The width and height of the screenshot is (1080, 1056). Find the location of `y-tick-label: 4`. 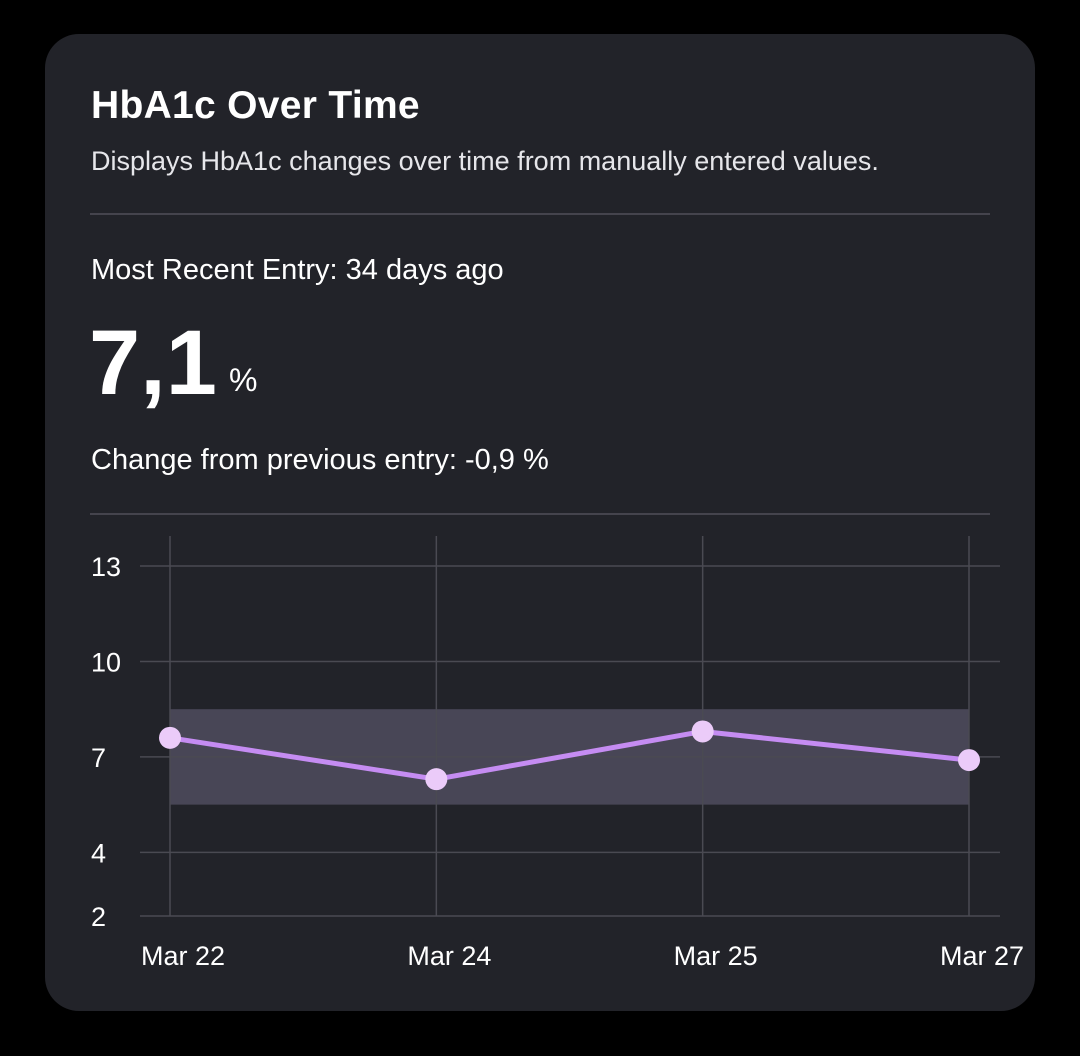

y-tick-label: 4 is located at coordinates (98, 853).